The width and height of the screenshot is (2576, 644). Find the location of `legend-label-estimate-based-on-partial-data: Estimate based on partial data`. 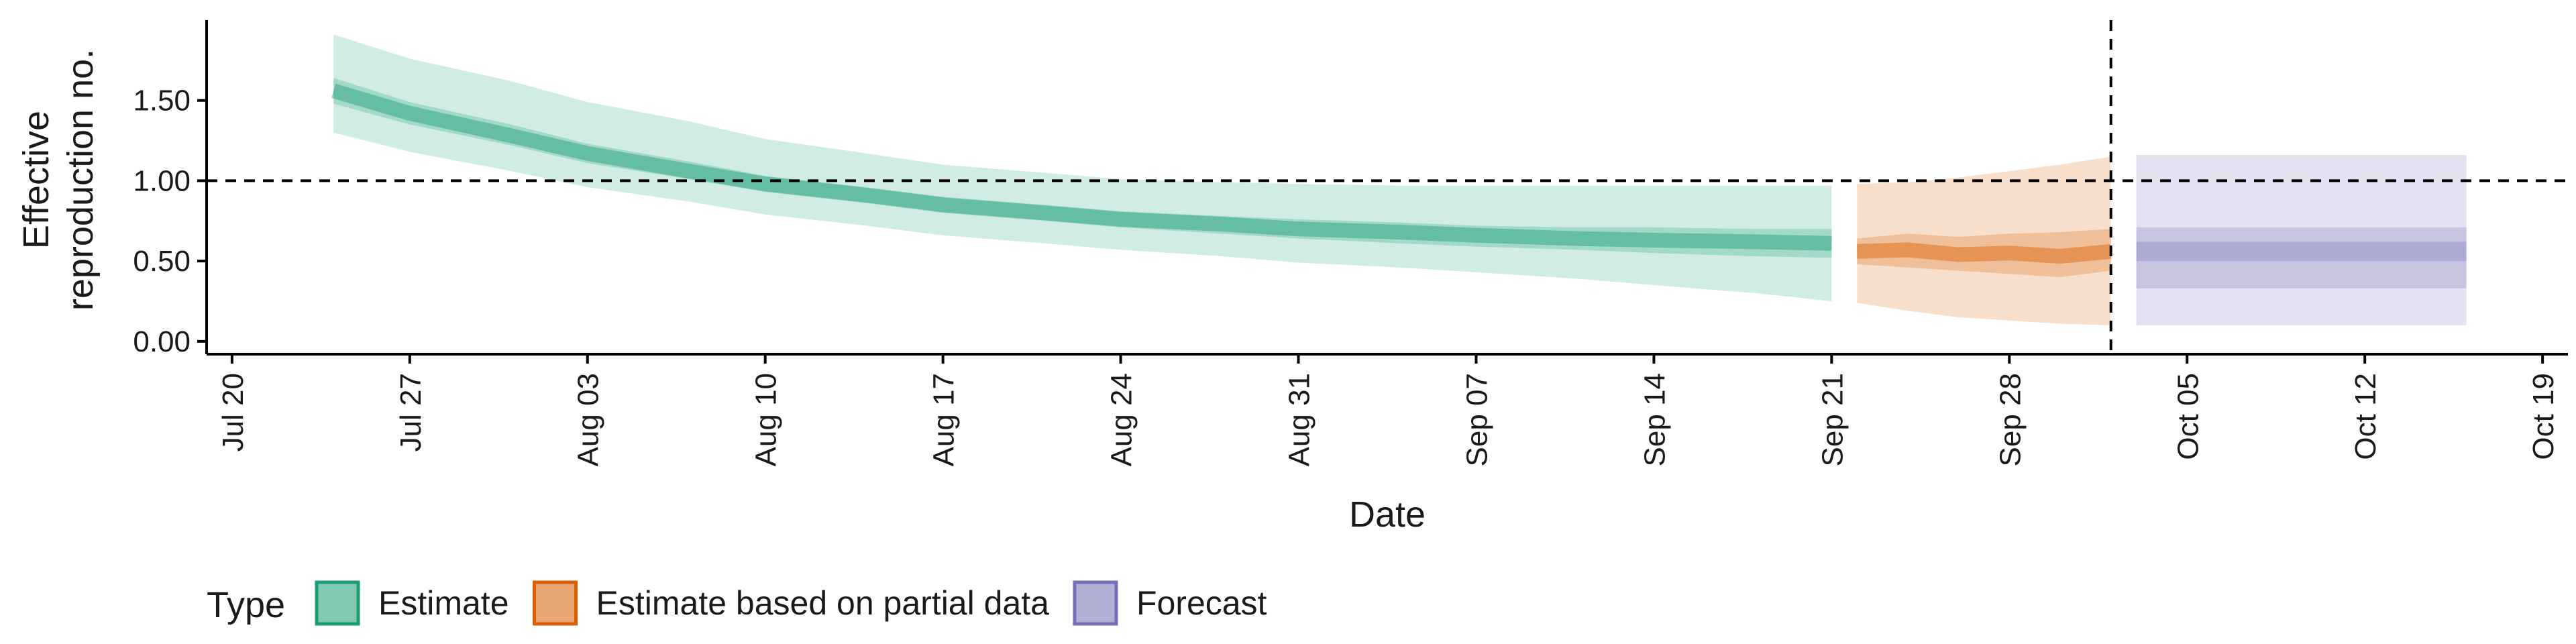

legend-label-estimate-based-on-partial-data: Estimate based on partial data is located at coordinates (823, 603).